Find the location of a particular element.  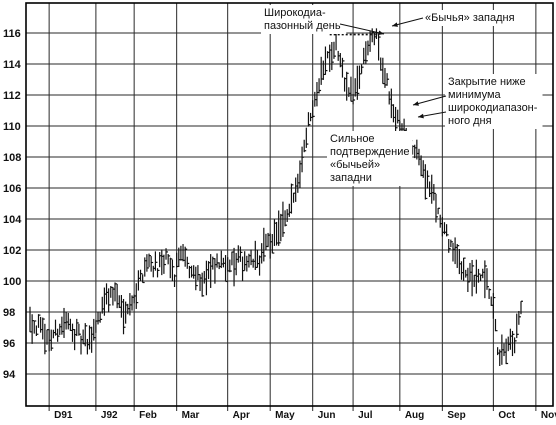

y-tick-label: 108 is located at coordinates (12, 158).